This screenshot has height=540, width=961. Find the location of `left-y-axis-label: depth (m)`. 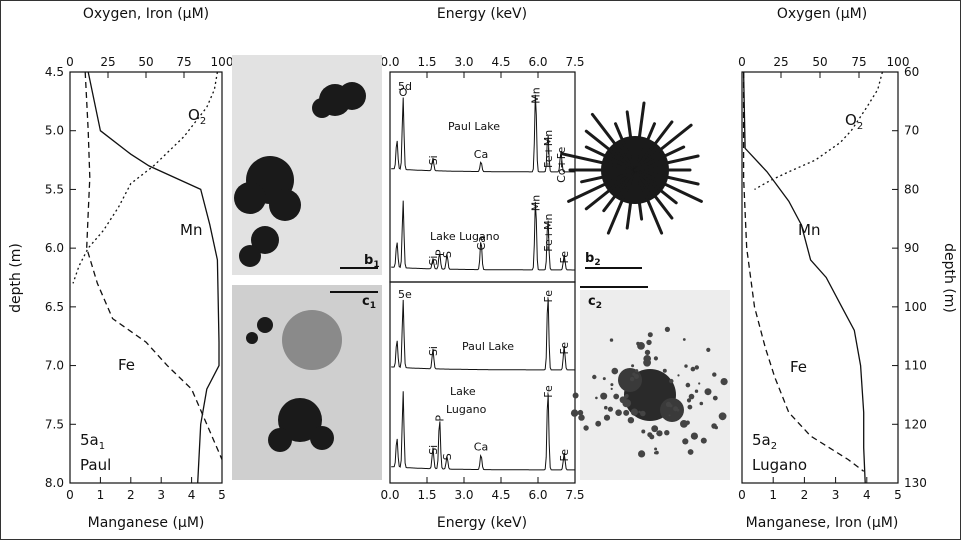

left-y-axis-label: depth (m) is located at coordinates (16, 278).